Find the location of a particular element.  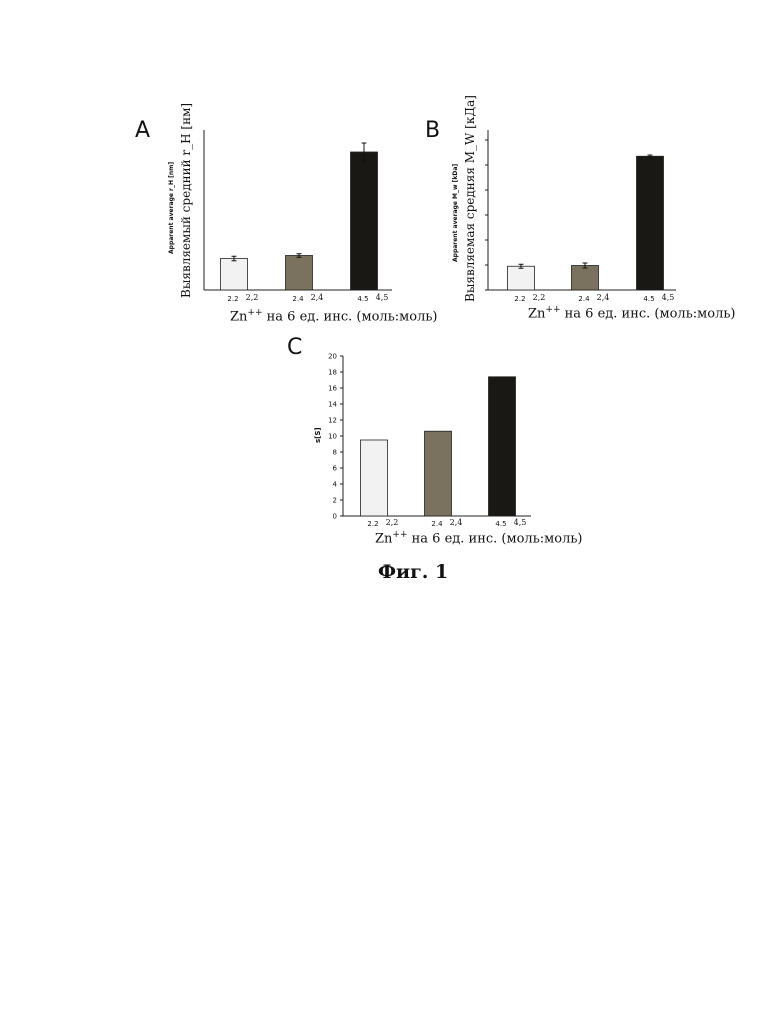

chart-c-ytick-label: 0 is located at coordinates (335, 517).